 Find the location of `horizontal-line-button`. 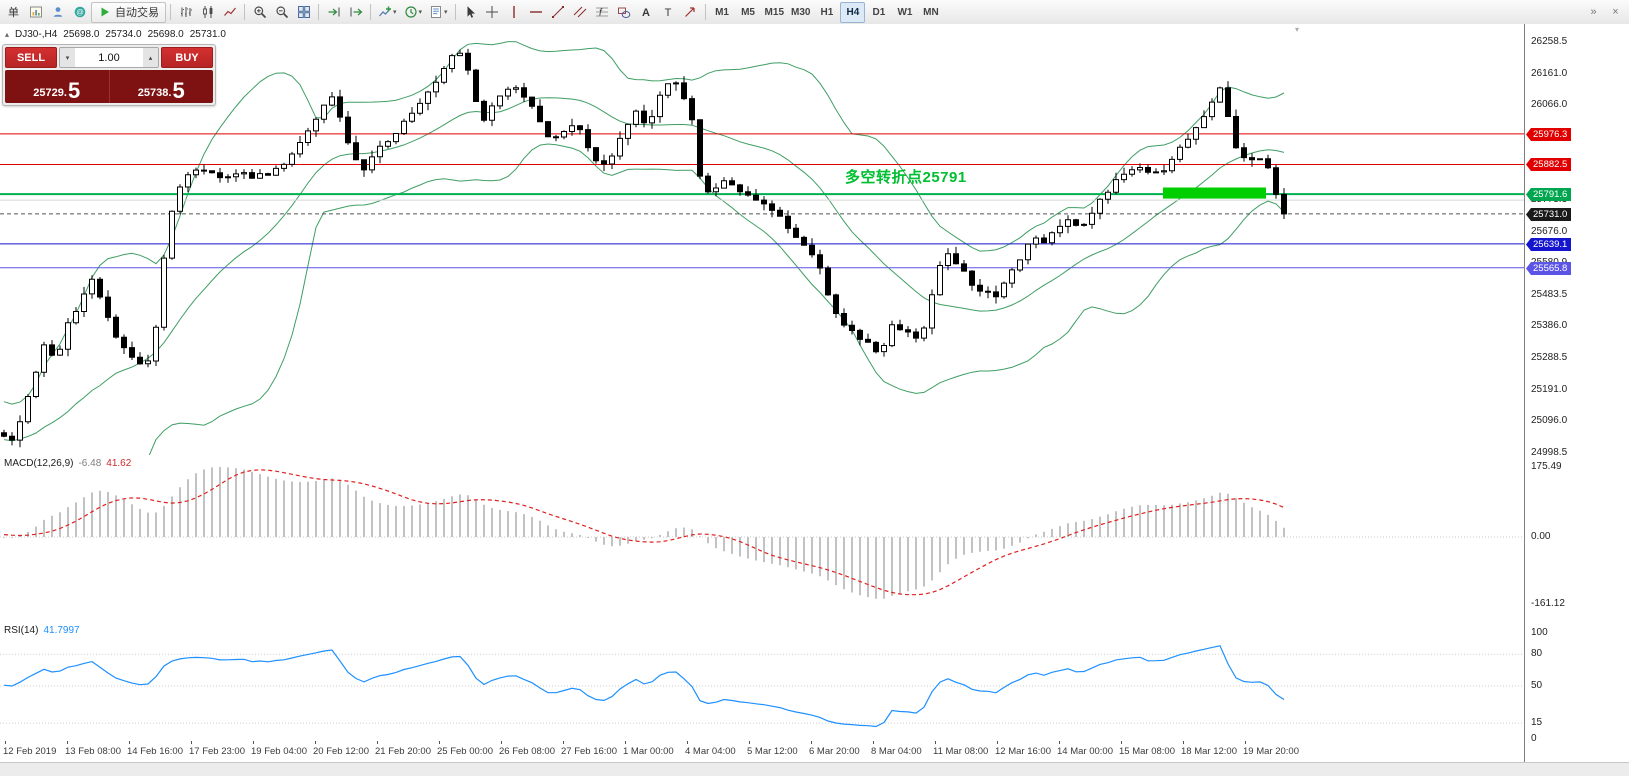

horizontal-line-button is located at coordinates (536, 12).